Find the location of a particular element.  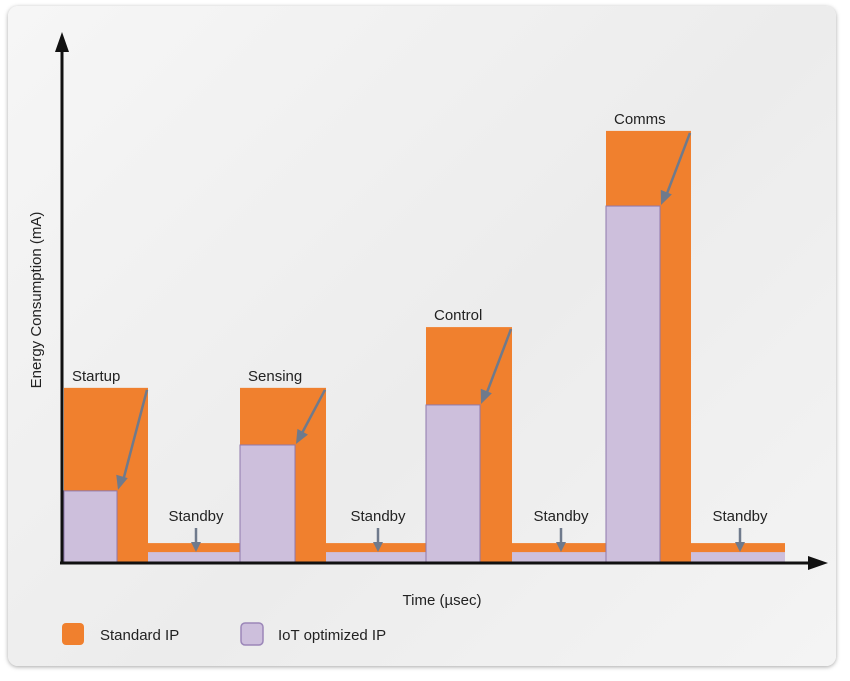

arrowhead-comms is located at coordinates (666, 197).